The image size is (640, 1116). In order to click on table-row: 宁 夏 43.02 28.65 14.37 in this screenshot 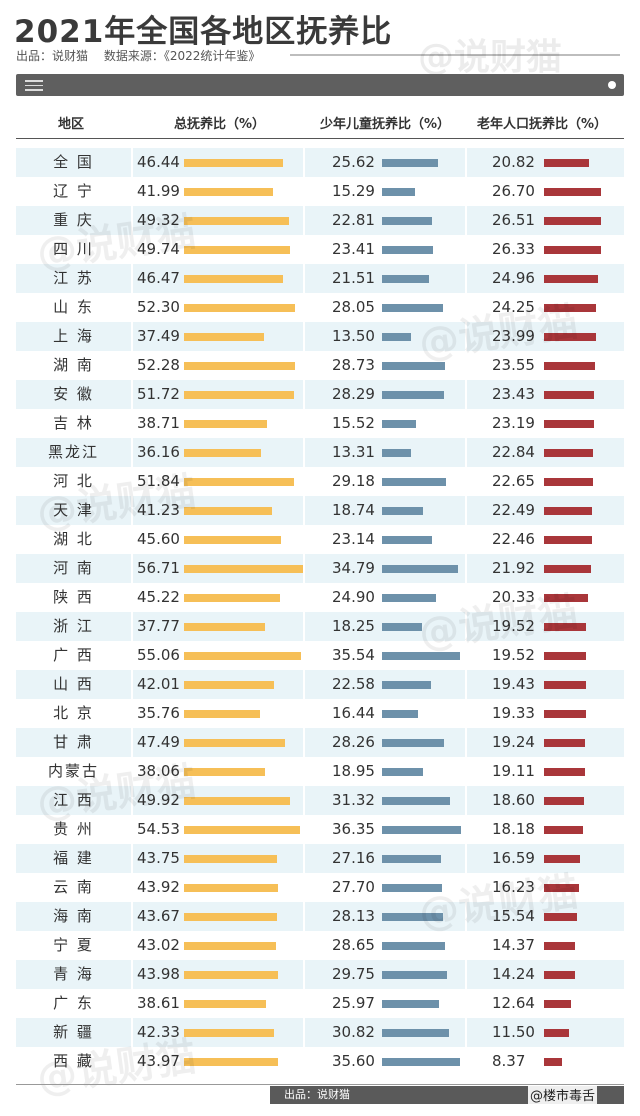, I will do `click(320, 945)`.